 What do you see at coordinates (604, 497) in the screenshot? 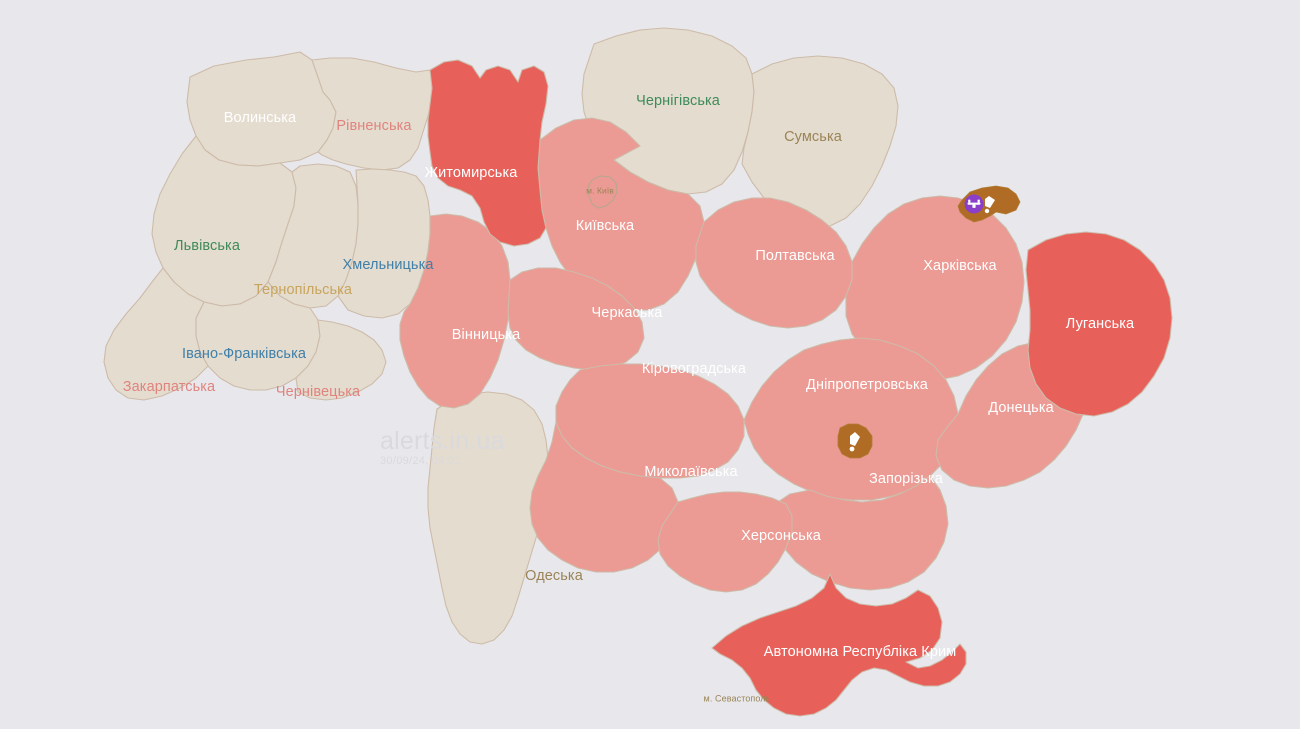
I see `region-mykolaiv` at bounding box center [604, 497].